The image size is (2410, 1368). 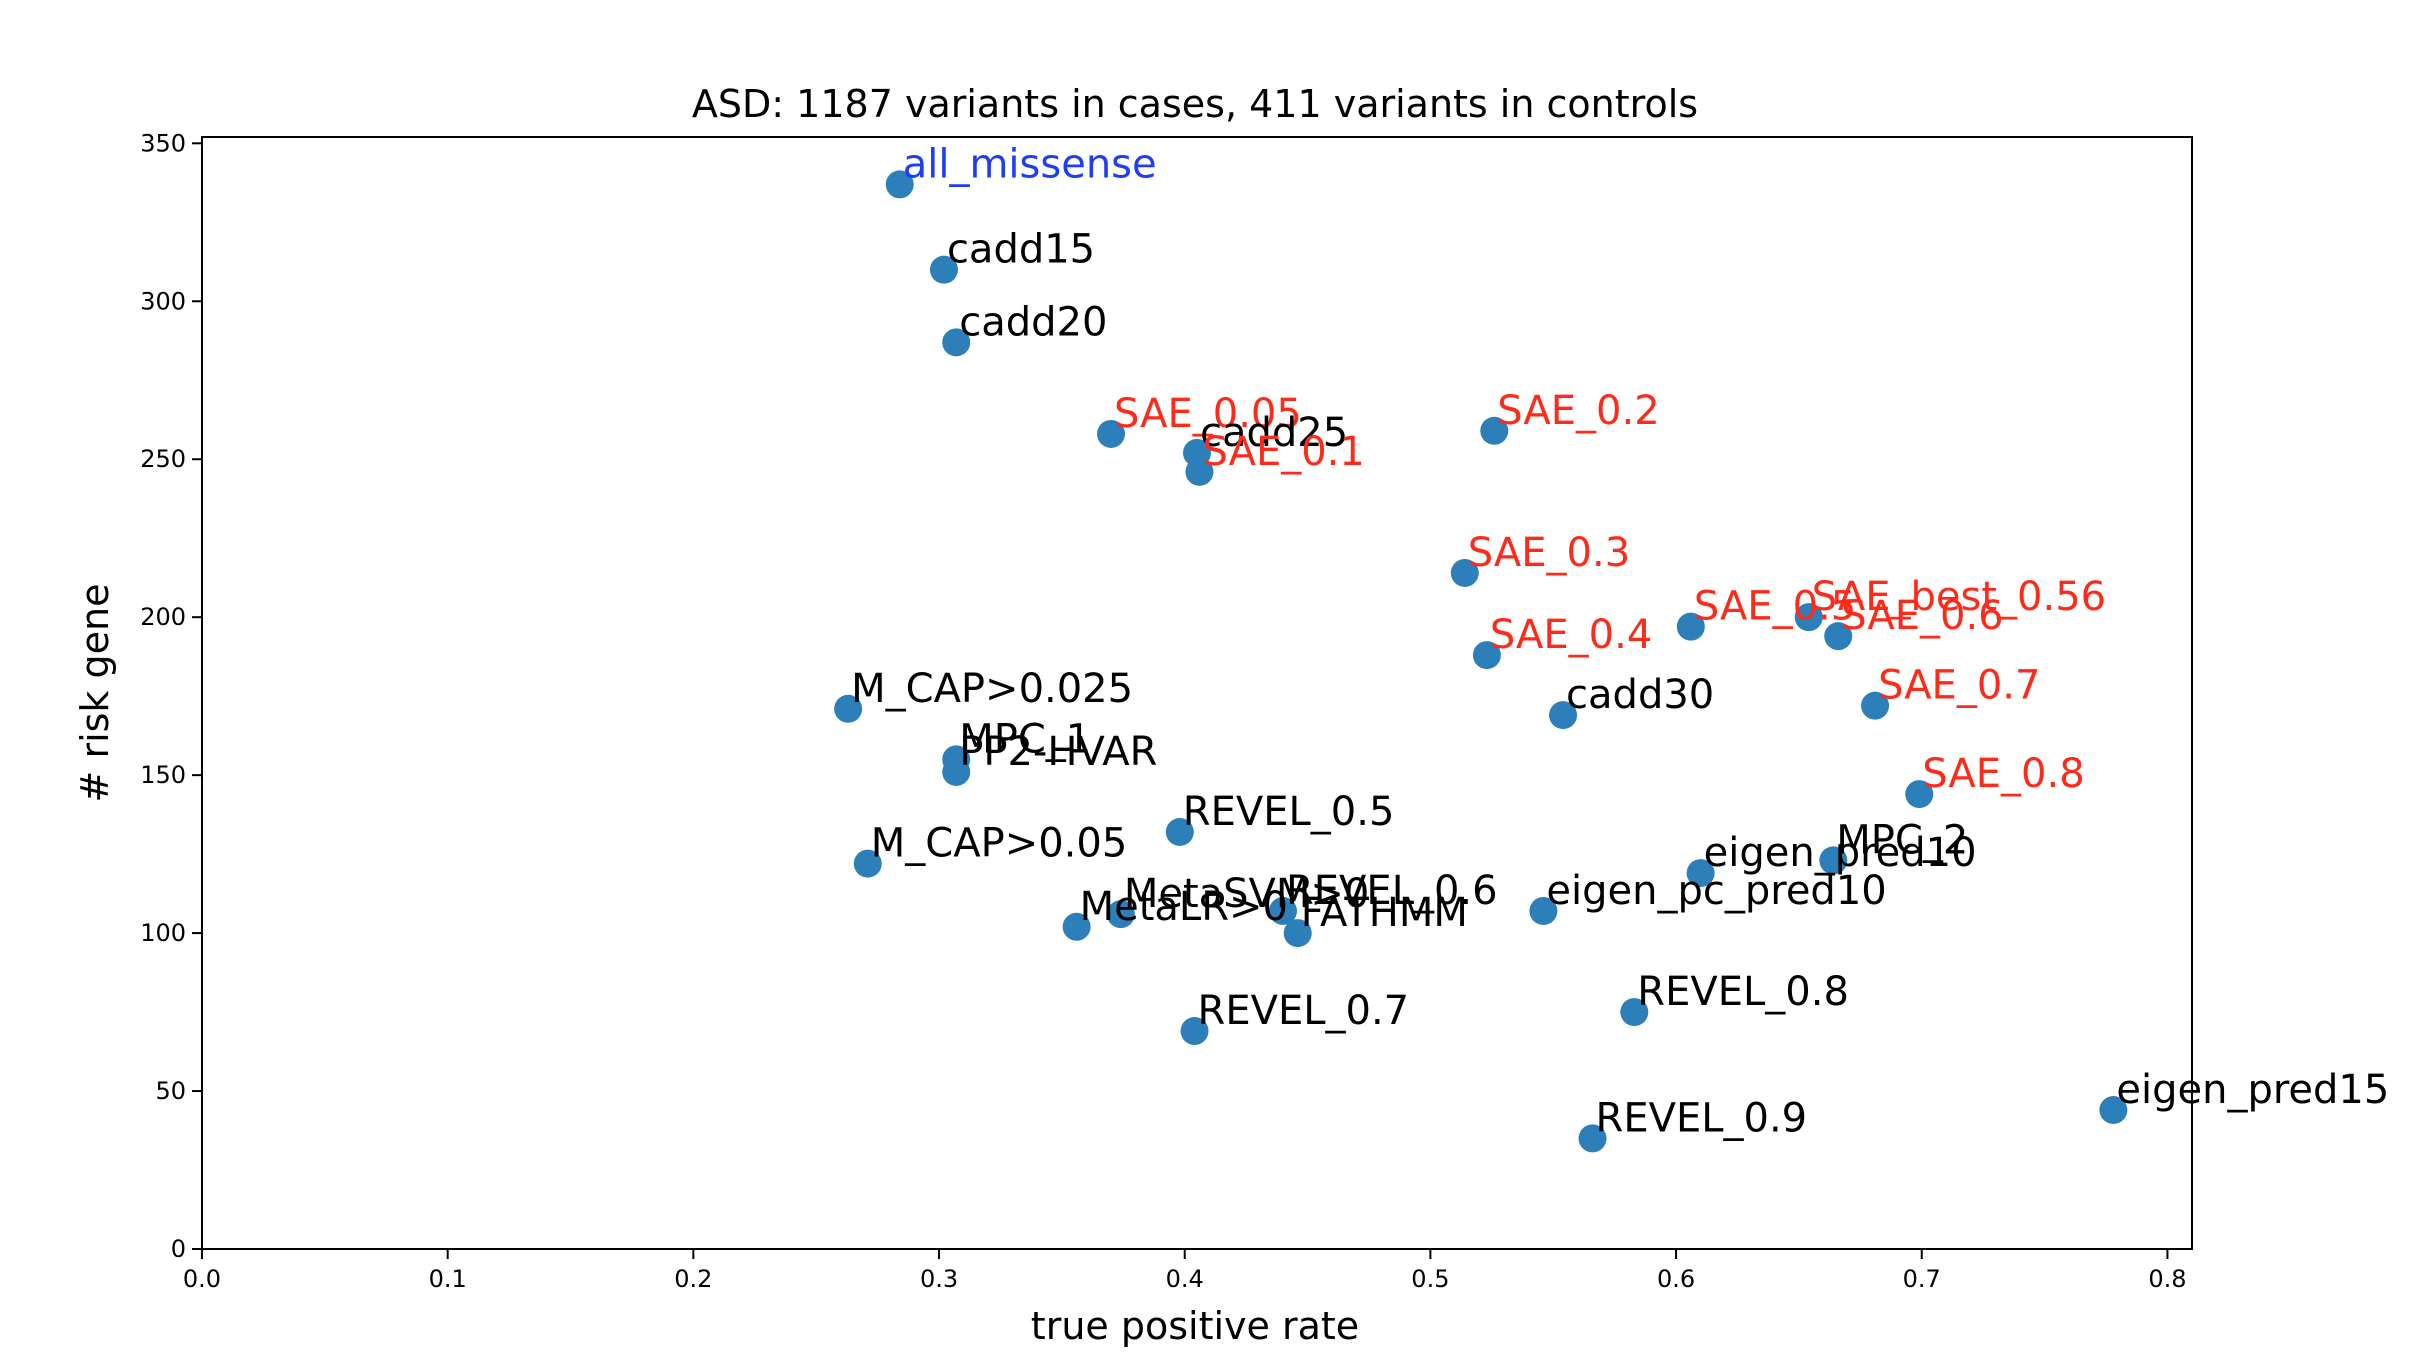 I want to click on point-label: REVEL_0.9, so click(x=1702, y=1118).